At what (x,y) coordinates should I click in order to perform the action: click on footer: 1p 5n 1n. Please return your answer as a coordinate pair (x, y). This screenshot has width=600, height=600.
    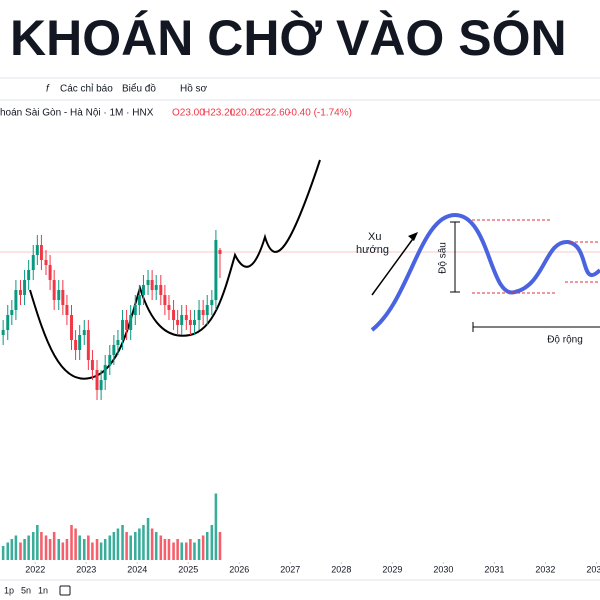
    Looking at the image, I should click on (26, 590).